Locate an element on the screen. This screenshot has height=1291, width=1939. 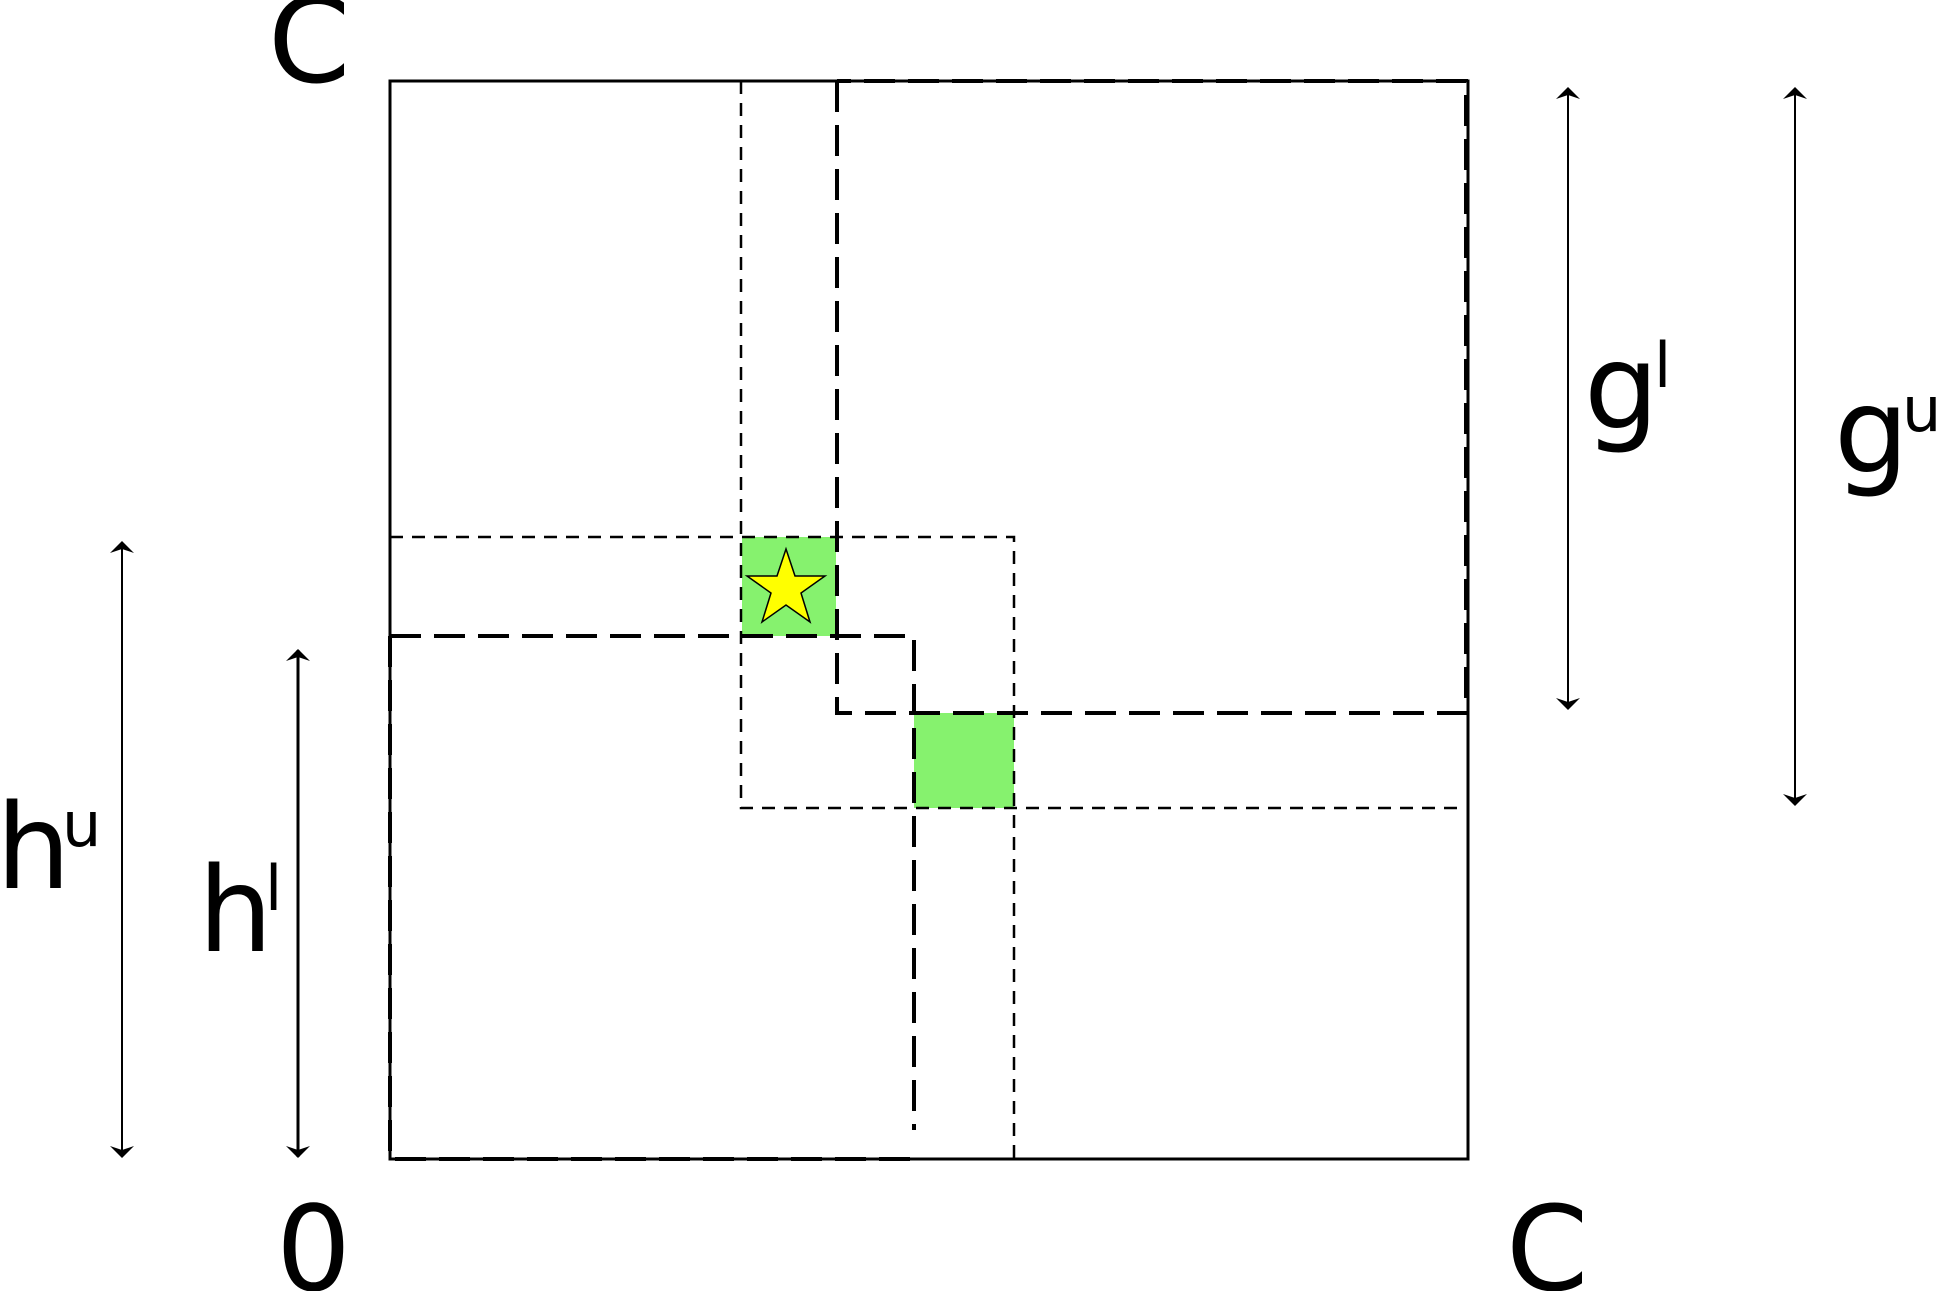
h-upper-label: h is located at coordinates (35, 847).